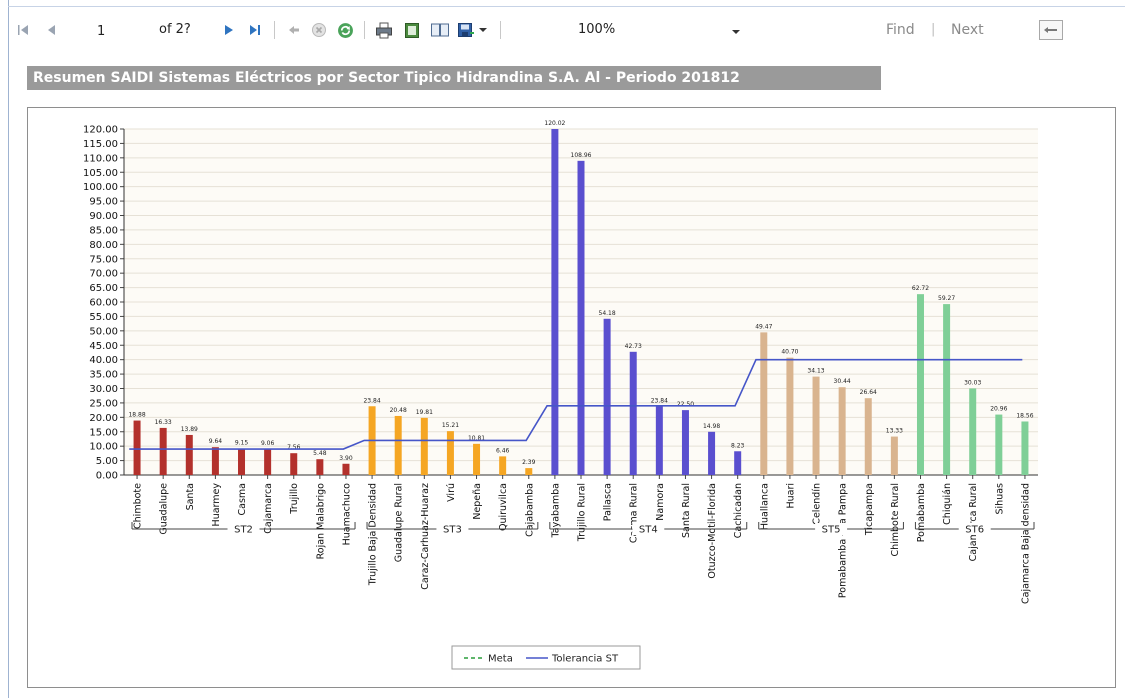  What do you see at coordinates (895, 520) in the screenshot?
I see `x-tick-label: Chimbote Rural` at bounding box center [895, 520].